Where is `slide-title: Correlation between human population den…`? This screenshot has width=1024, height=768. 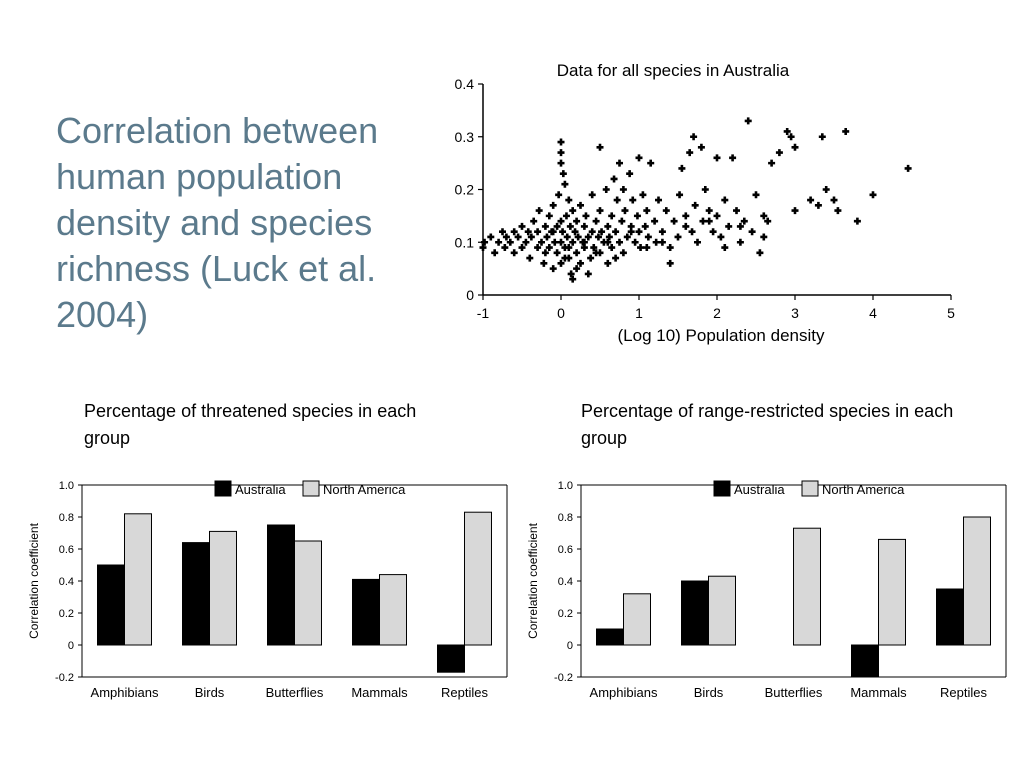
slide-title: Correlation between human population den… is located at coordinates (217, 222).